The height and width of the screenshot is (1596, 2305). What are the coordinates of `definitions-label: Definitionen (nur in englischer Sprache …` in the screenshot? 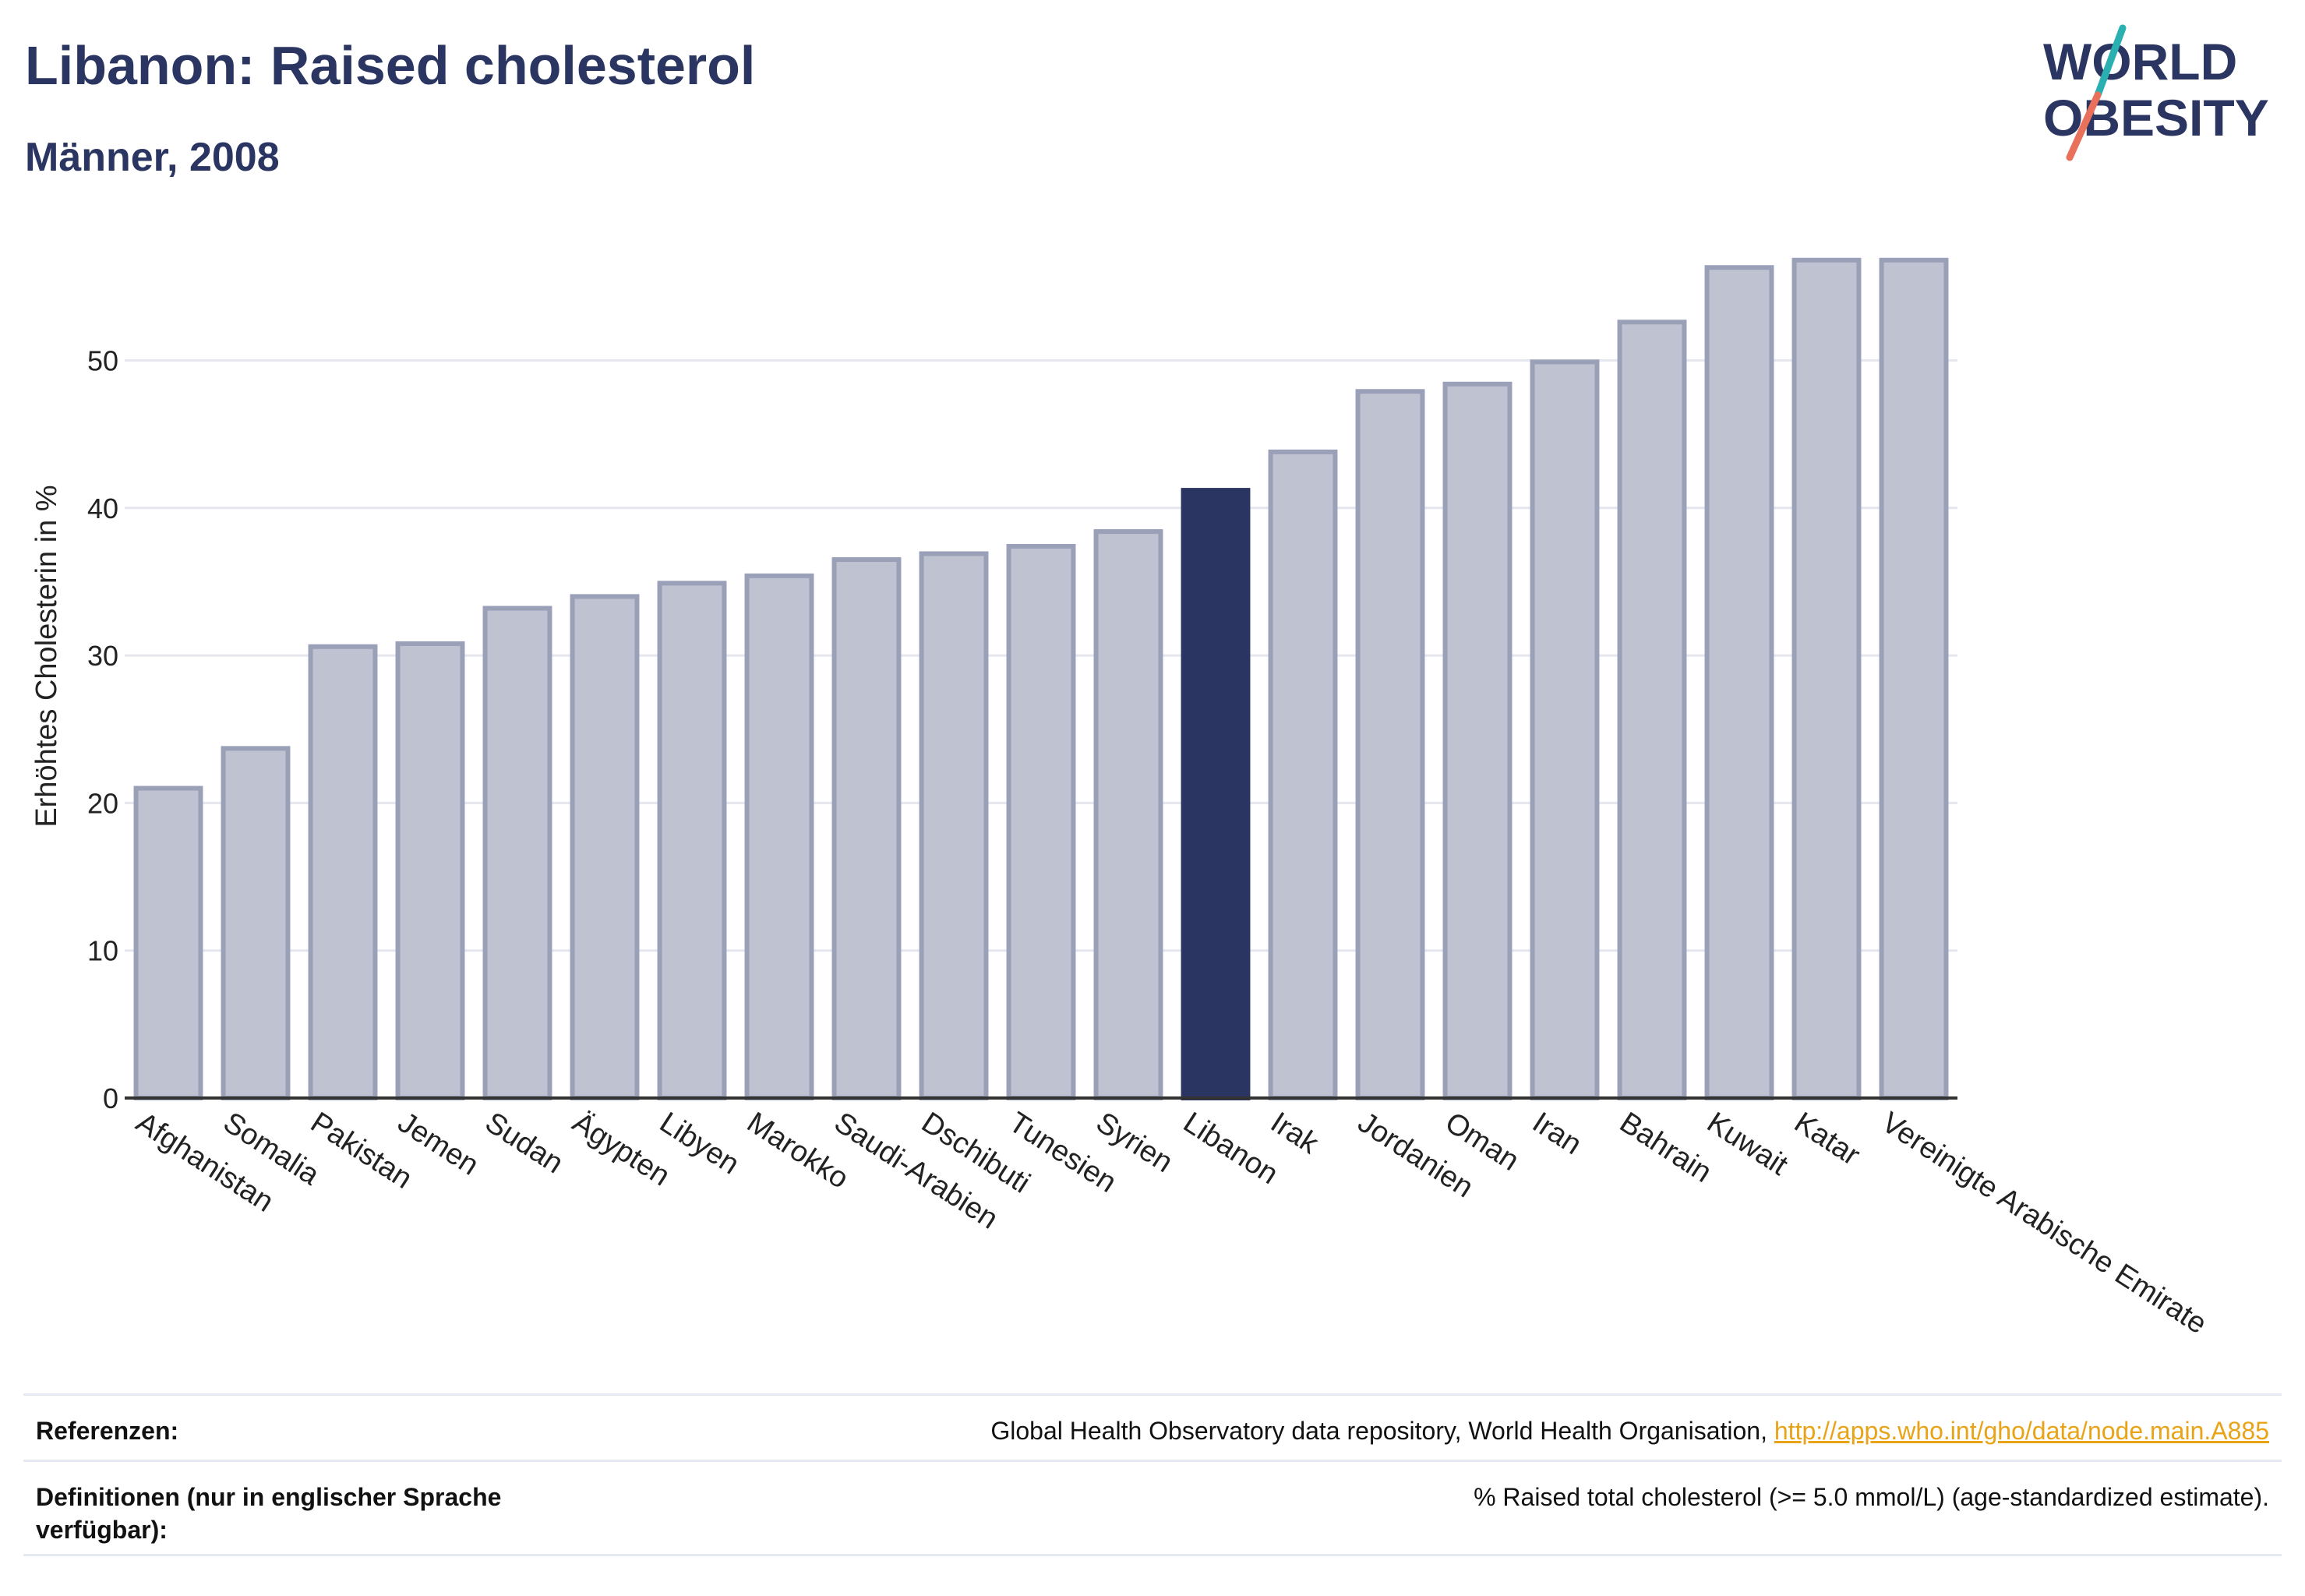 It's located at (269, 1513).